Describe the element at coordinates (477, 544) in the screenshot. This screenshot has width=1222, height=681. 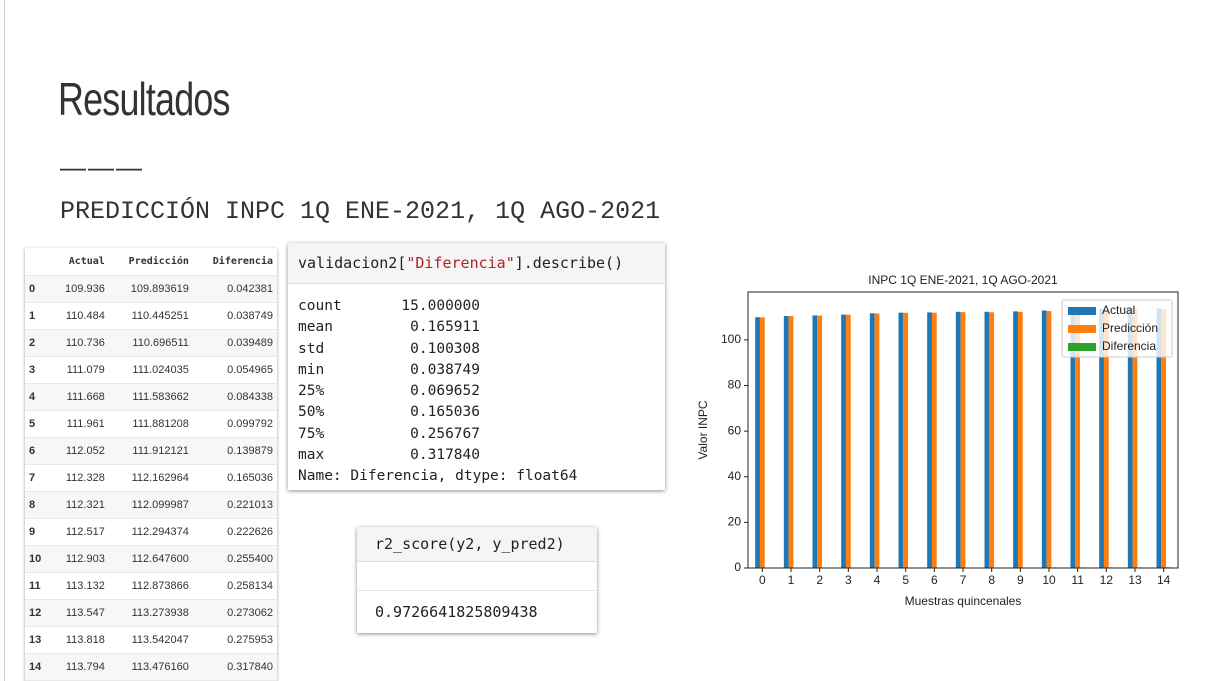
I see `code-cell: r2_score(y2, y_pred2)` at that location.